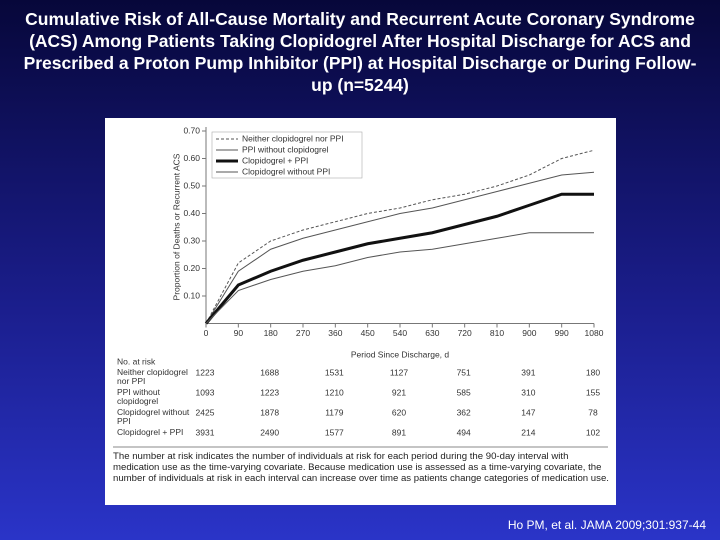  Describe the element at coordinates (593, 372) in the screenshot. I see `risk-count: 180` at that location.